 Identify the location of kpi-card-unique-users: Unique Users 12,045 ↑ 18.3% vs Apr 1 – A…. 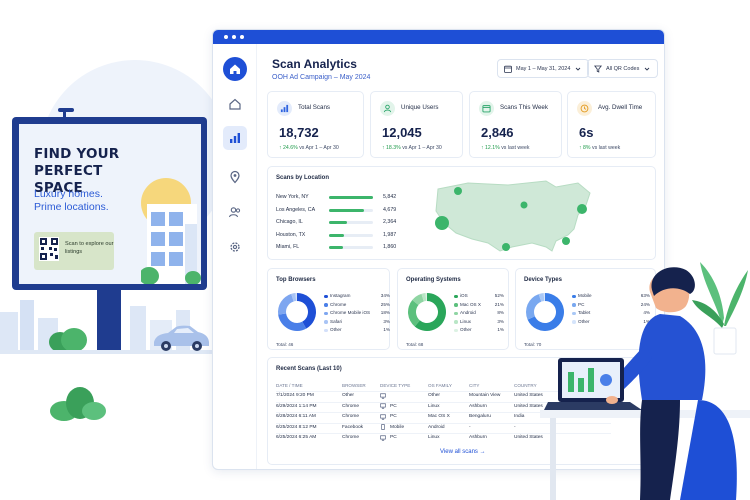
(416, 124).